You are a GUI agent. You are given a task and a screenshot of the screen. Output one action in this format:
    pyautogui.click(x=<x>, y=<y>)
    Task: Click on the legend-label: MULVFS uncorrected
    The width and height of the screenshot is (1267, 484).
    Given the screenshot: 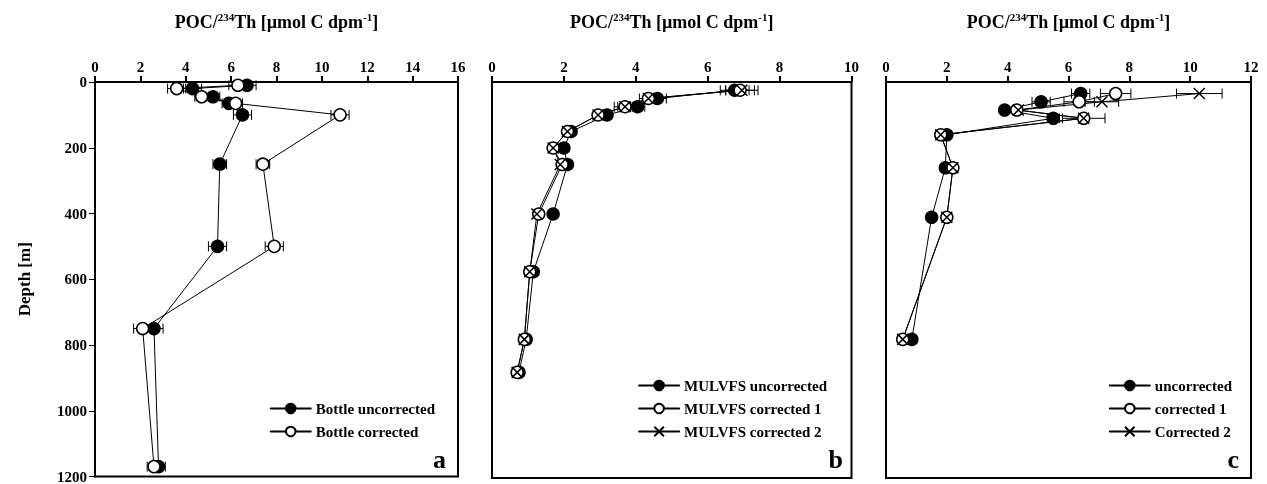 What is the action you would take?
    pyautogui.click(x=756, y=385)
    